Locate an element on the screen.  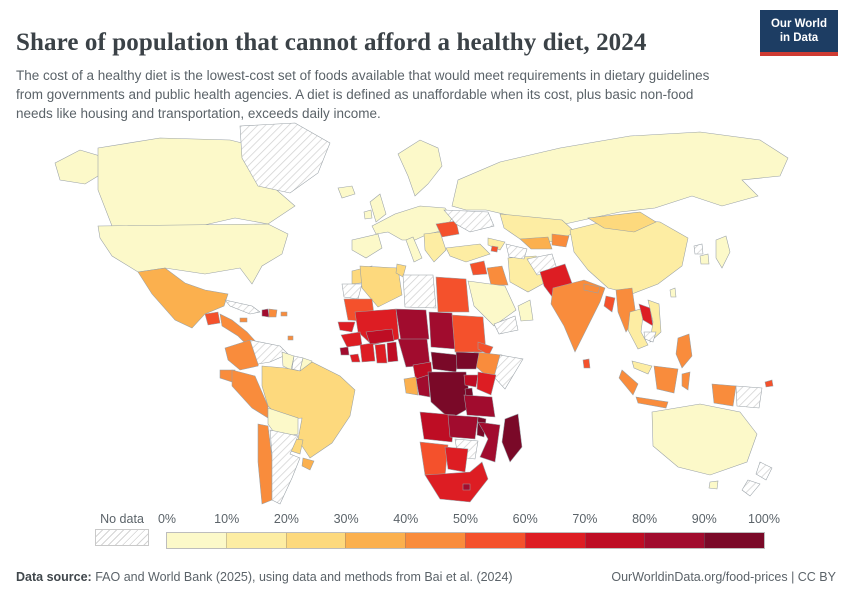
country-mongolia is located at coordinates (622, 222).